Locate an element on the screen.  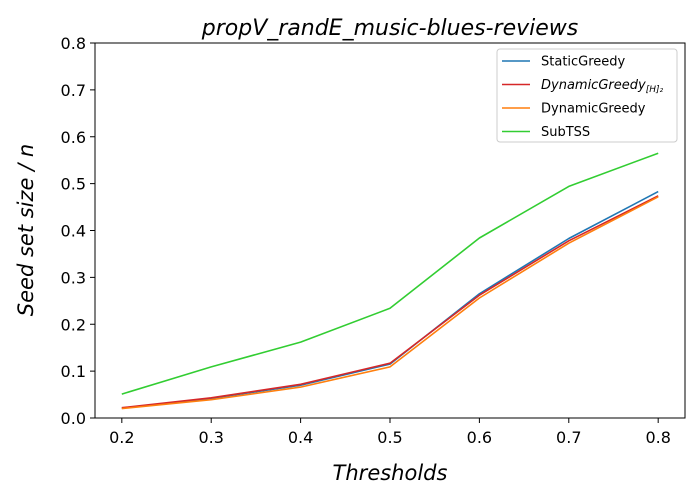
x-axis: 0.2 0.3 0.4 0.5 0.6 0.7 0.8 is located at coordinates (390, 432).